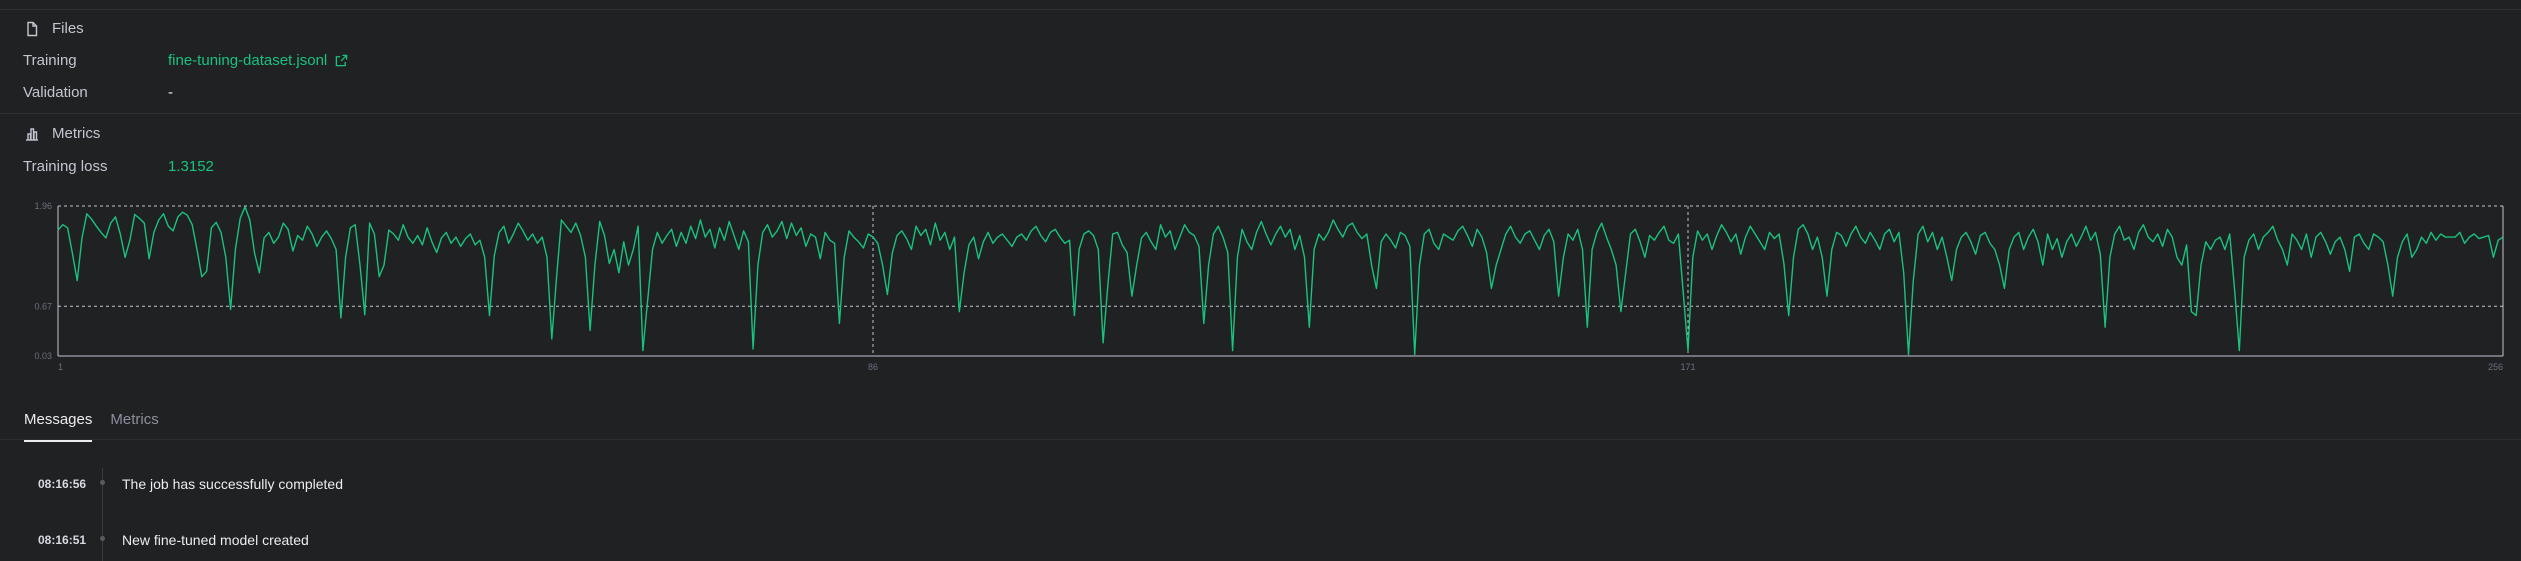 Image resolution: width=2521 pixels, height=561 pixels. What do you see at coordinates (1260, 9) in the screenshot?
I see `top-divider` at bounding box center [1260, 9].